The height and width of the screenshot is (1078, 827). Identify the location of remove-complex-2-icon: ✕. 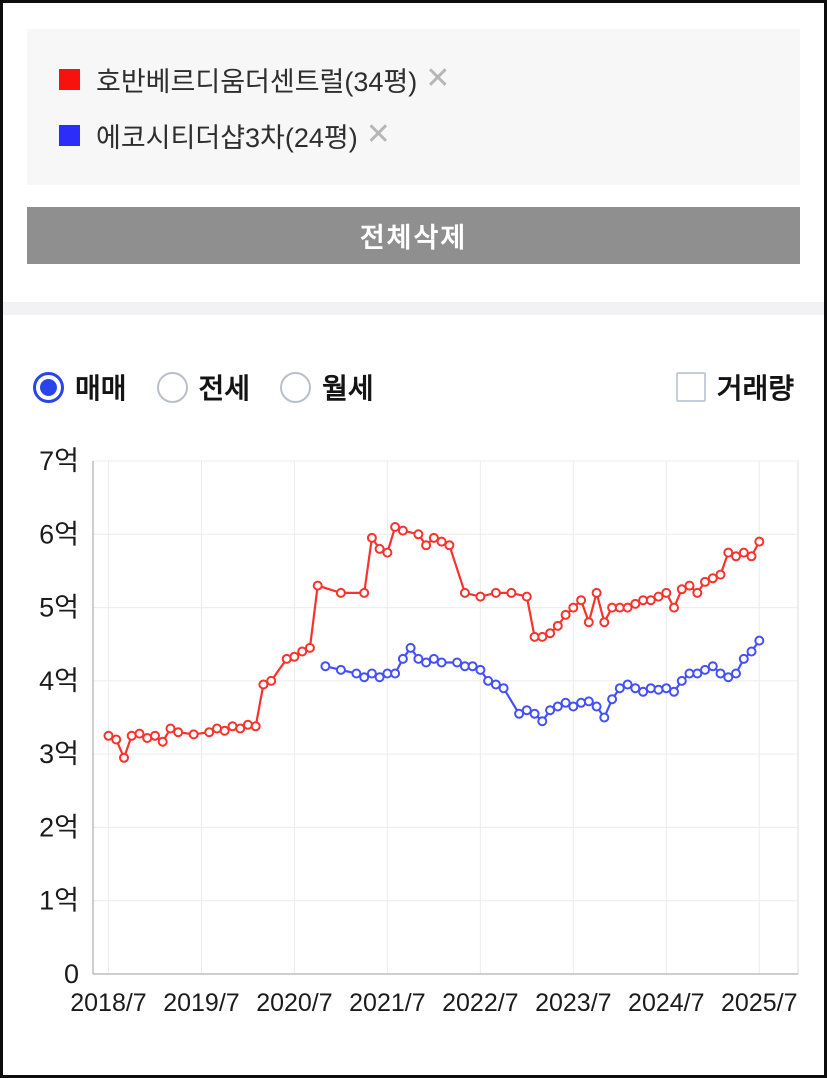
(378, 134).